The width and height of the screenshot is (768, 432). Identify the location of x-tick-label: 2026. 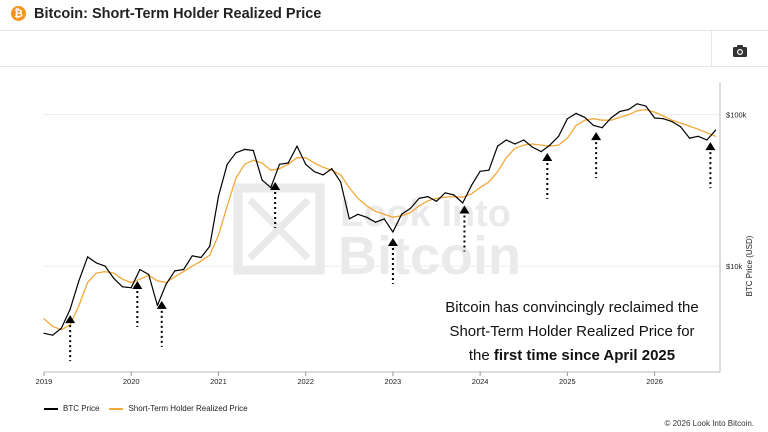
(654, 381).